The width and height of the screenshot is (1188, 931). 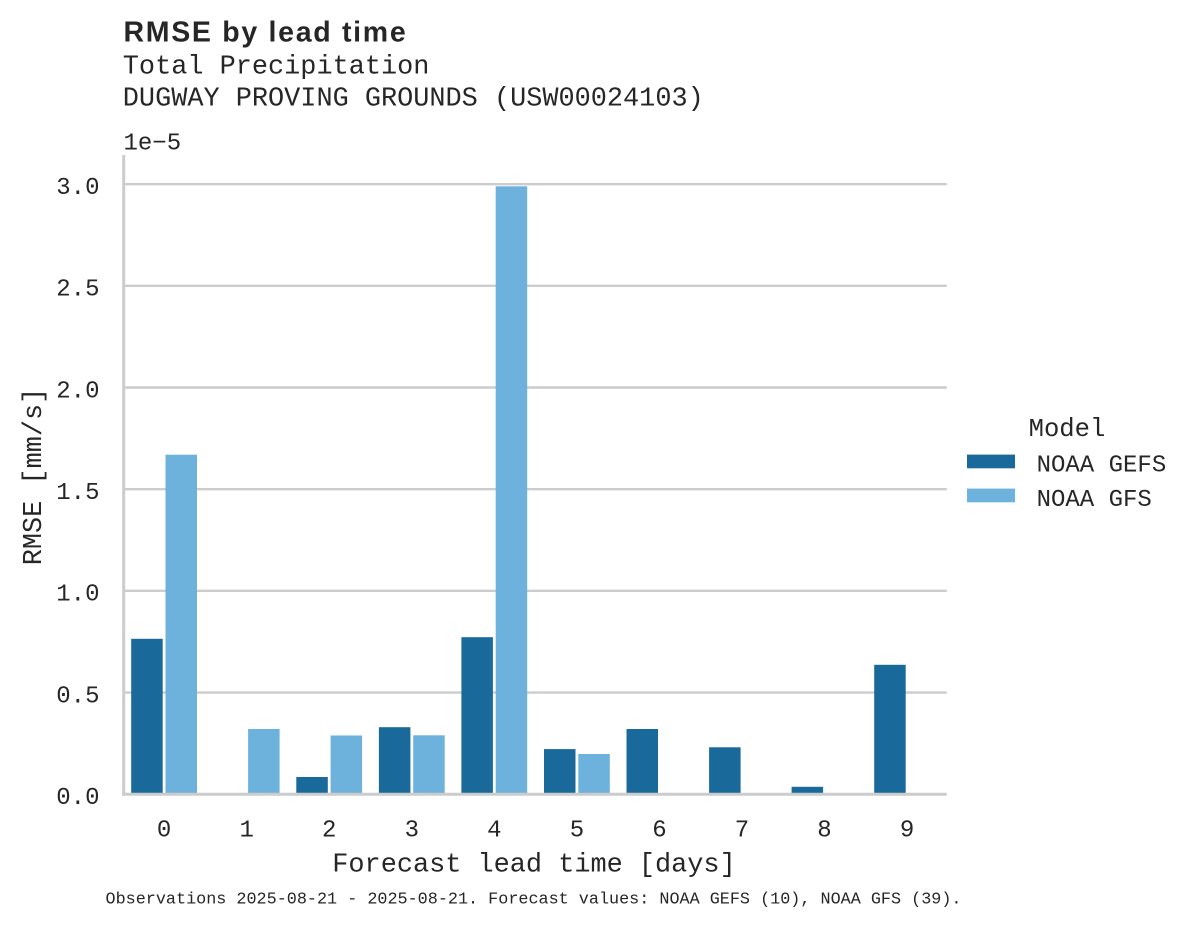 What do you see at coordinates (164, 831) in the screenshot?
I see `svg-text: 0` at bounding box center [164, 831].